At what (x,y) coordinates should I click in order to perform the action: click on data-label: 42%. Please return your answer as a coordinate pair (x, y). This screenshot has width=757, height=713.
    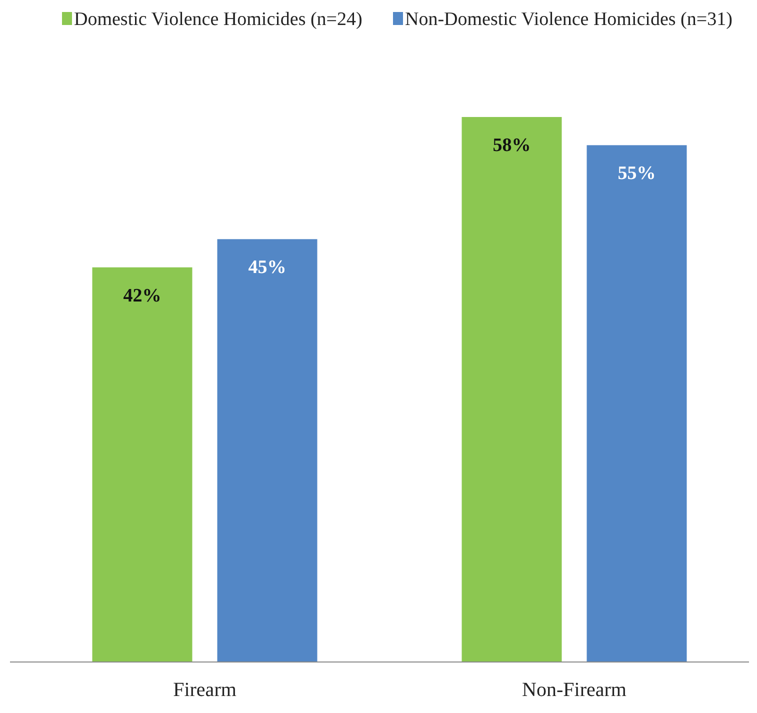
    Looking at the image, I should click on (142, 295).